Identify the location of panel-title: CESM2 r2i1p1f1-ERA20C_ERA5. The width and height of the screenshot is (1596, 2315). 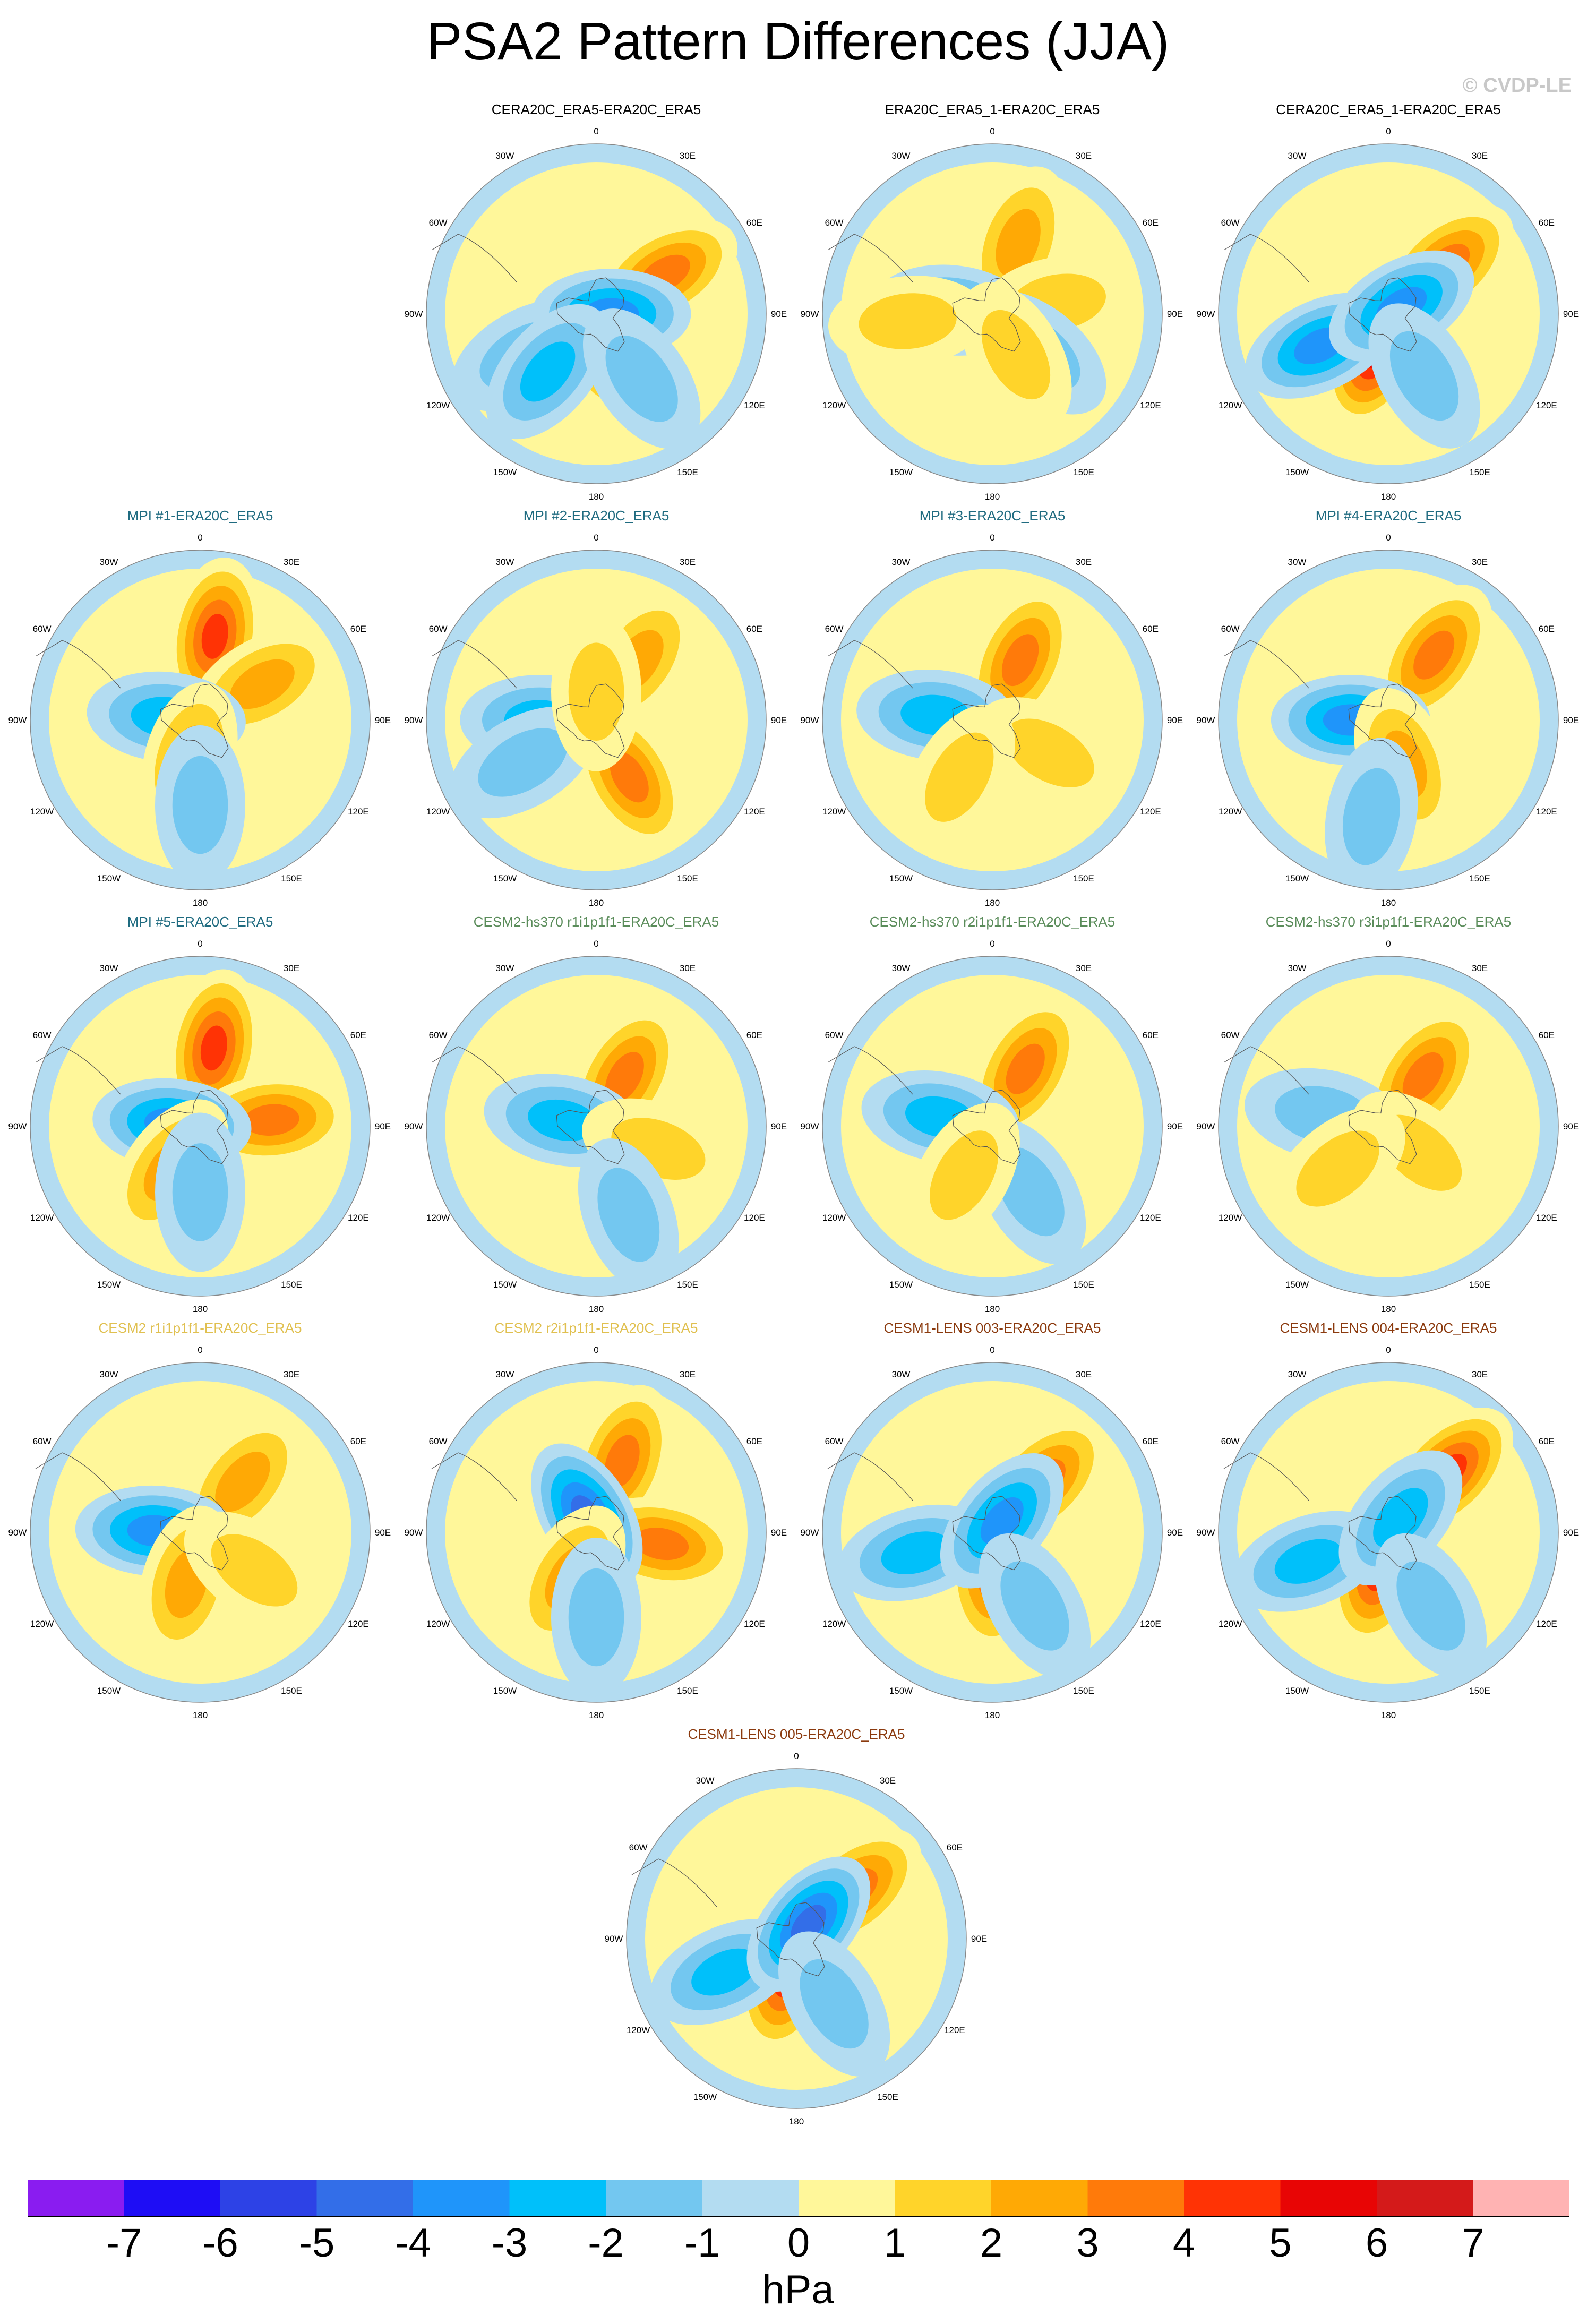
(596, 1328).